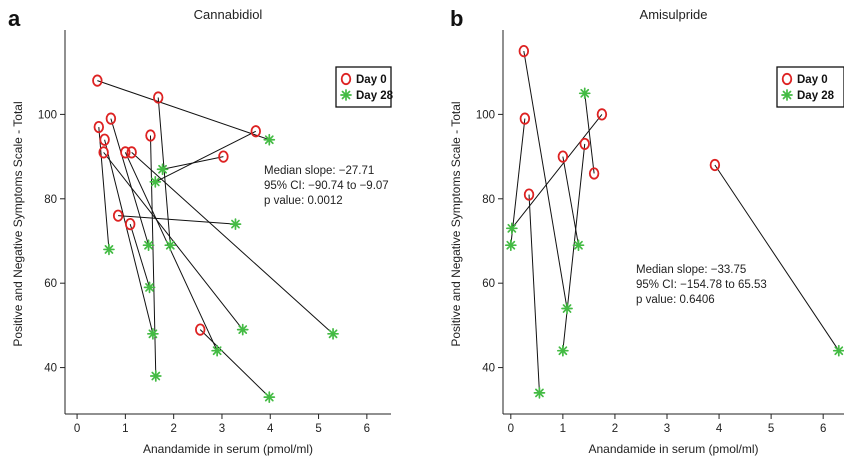 The width and height of the screenshot is (844, 459). Describe the element at coordinates (326, 186) in the screenshot. I see `stats-annotation: 95% CI: −90.74 to −9.07` at that location.